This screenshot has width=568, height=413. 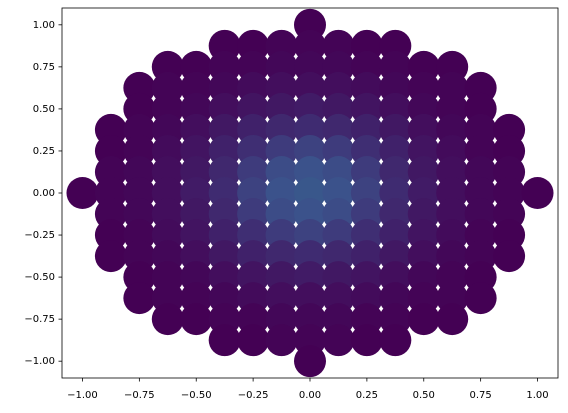 I want to click on x-tick-label: −1.00, so click(x=82, y=395).